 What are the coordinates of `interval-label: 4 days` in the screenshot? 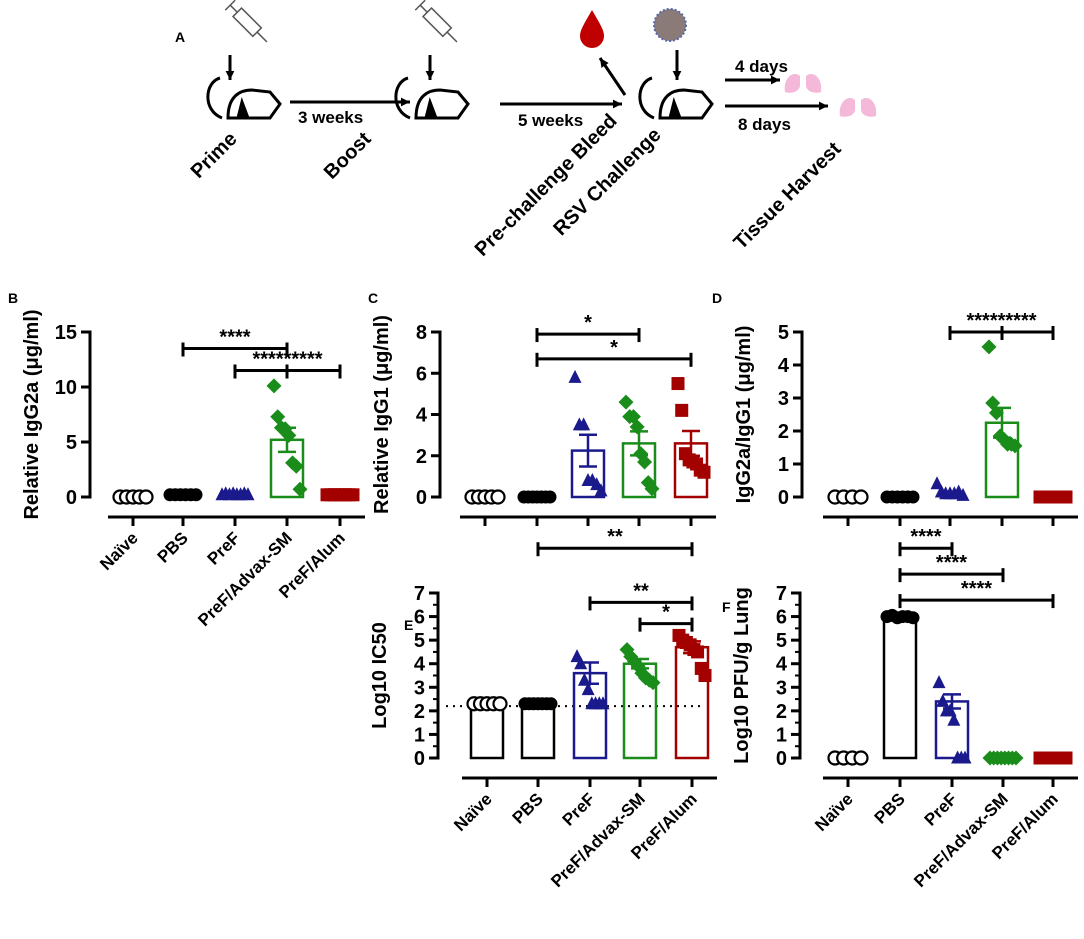 It's located at (761, 66).